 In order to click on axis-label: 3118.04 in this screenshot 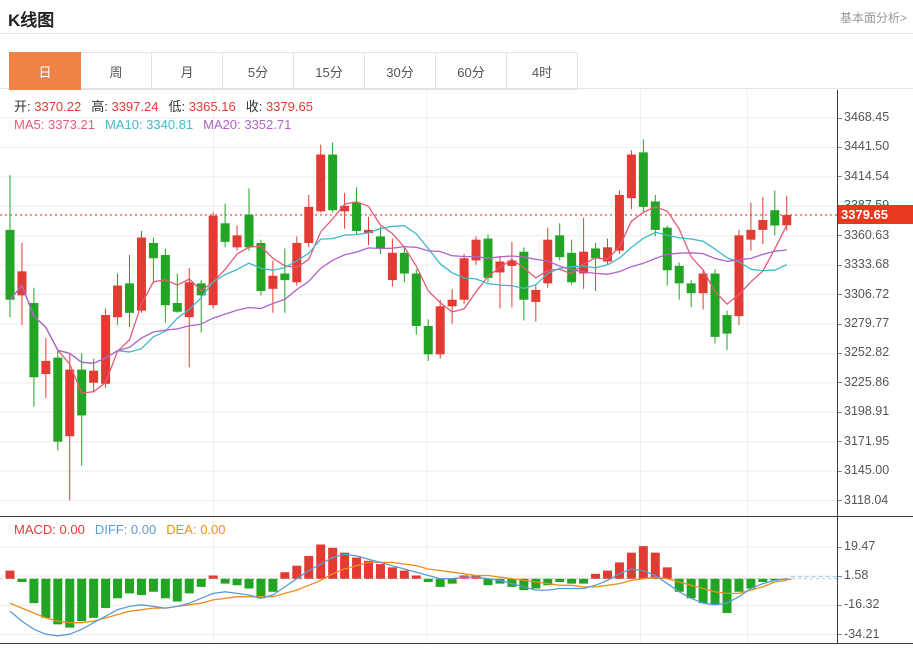, I will do `click(866, 499)`.